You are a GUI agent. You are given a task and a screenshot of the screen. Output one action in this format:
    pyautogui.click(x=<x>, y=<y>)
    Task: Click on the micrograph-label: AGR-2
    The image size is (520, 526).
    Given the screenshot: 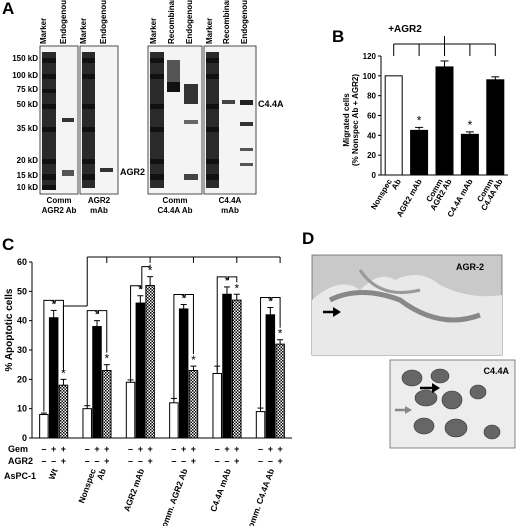 What is the action you would take?
    pyautogui.click(x=470, y=267)
    